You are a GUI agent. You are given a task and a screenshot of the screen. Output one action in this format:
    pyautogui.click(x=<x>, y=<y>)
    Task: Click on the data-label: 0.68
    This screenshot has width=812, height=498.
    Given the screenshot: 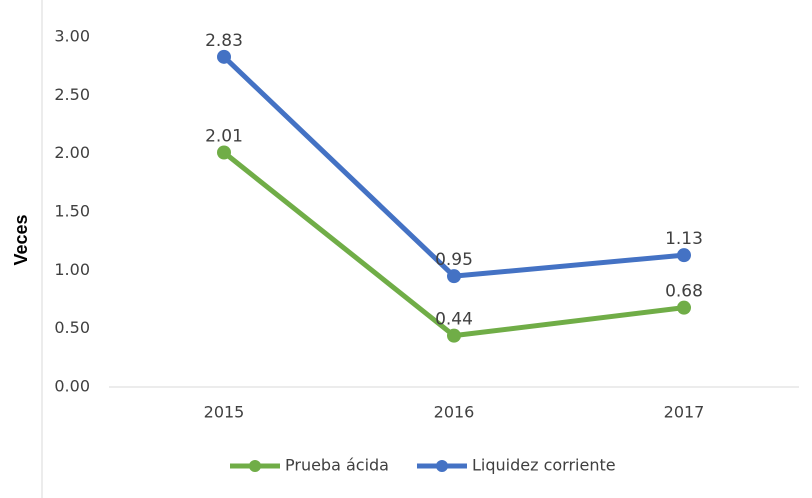 What is the action you would take?
    pyautogui.click(x=684, y=292)
    